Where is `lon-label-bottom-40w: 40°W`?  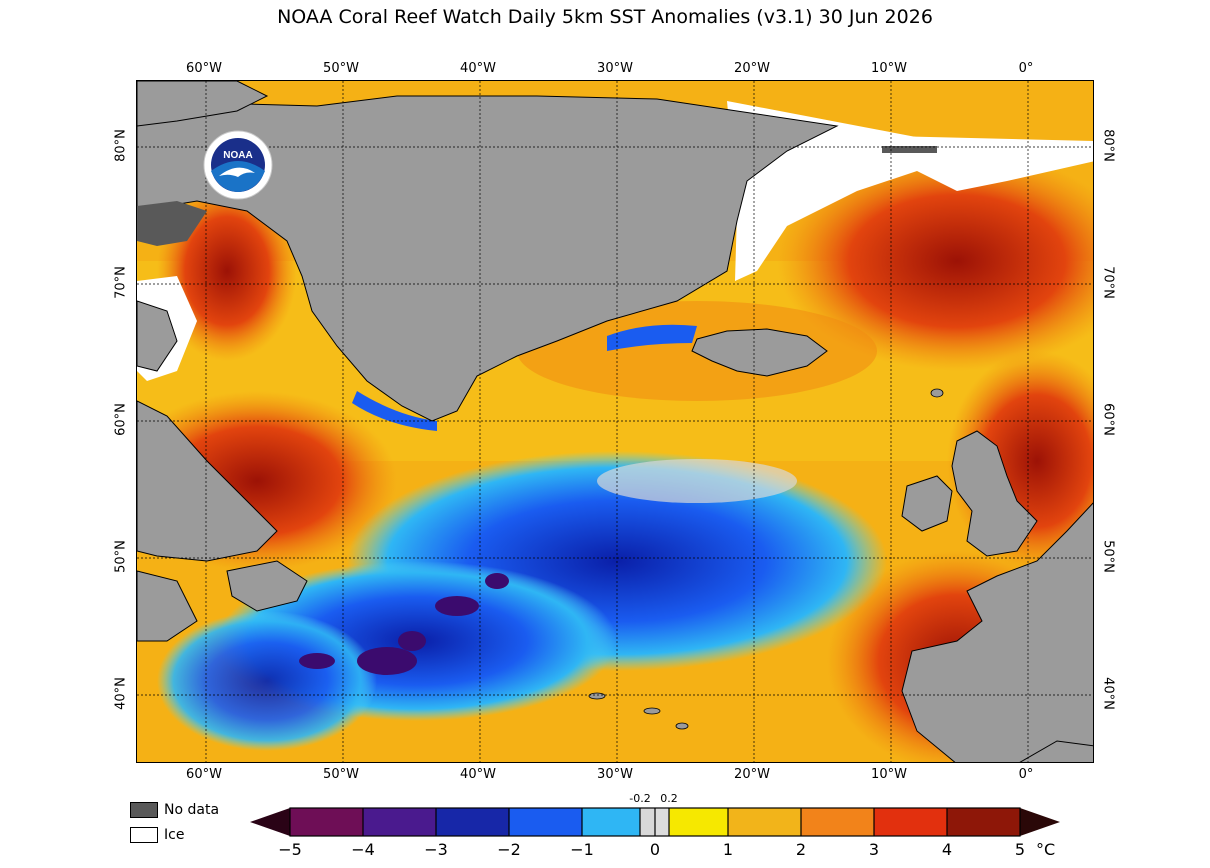 lon-label-bottom-40w: 40°W is located at coordinates (478, 774).